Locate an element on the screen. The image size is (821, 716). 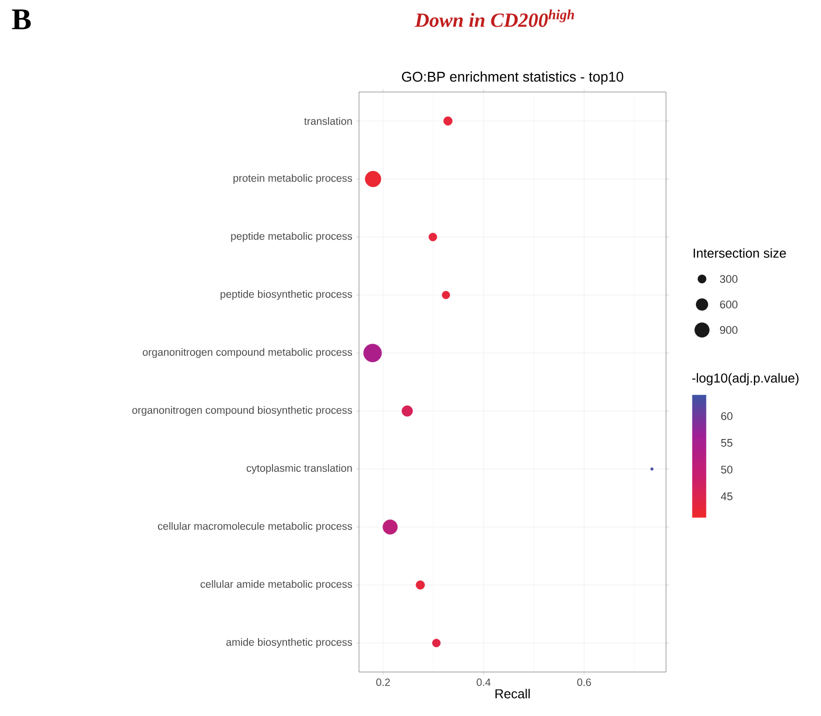
color-bar-label: 60 is located at coordinates (726, 416).